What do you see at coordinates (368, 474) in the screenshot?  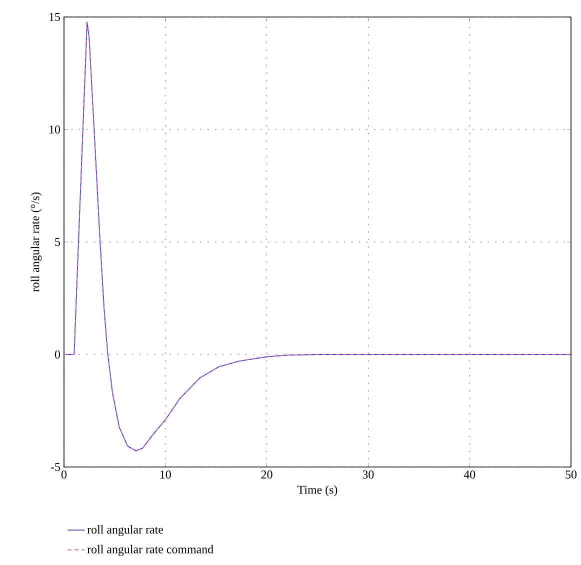 I see `x-tick-label: 30` at bounding box center [368, 474].